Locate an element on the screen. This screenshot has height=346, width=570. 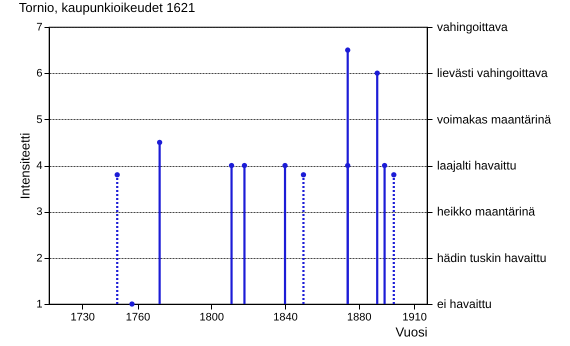
chart-title: Tornio, kaupunkioikeudet 1621 is located at coordinates (107, 7).